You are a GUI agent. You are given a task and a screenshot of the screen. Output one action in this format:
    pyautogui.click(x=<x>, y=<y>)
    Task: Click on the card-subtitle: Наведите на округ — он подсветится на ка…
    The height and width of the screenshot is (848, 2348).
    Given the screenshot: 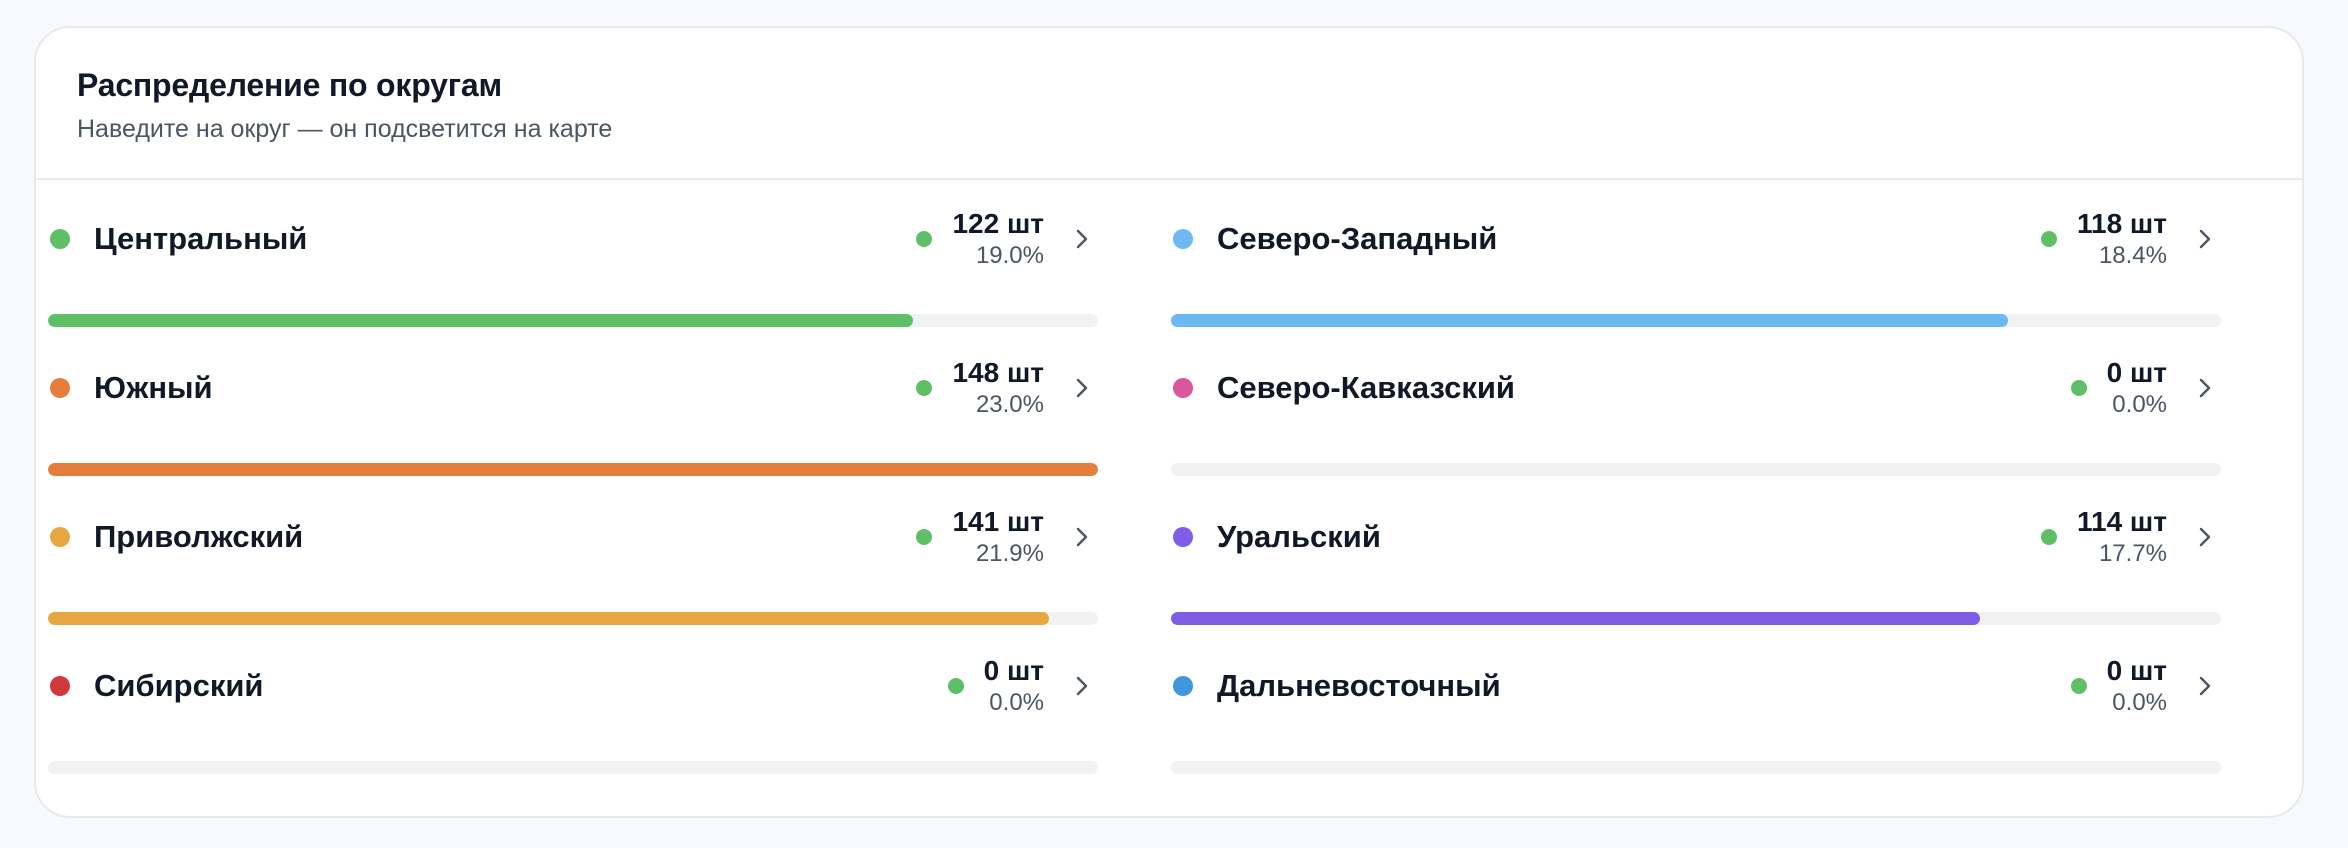 What is the action you would take?
    pyautogui.click(x=345, y=129)
    